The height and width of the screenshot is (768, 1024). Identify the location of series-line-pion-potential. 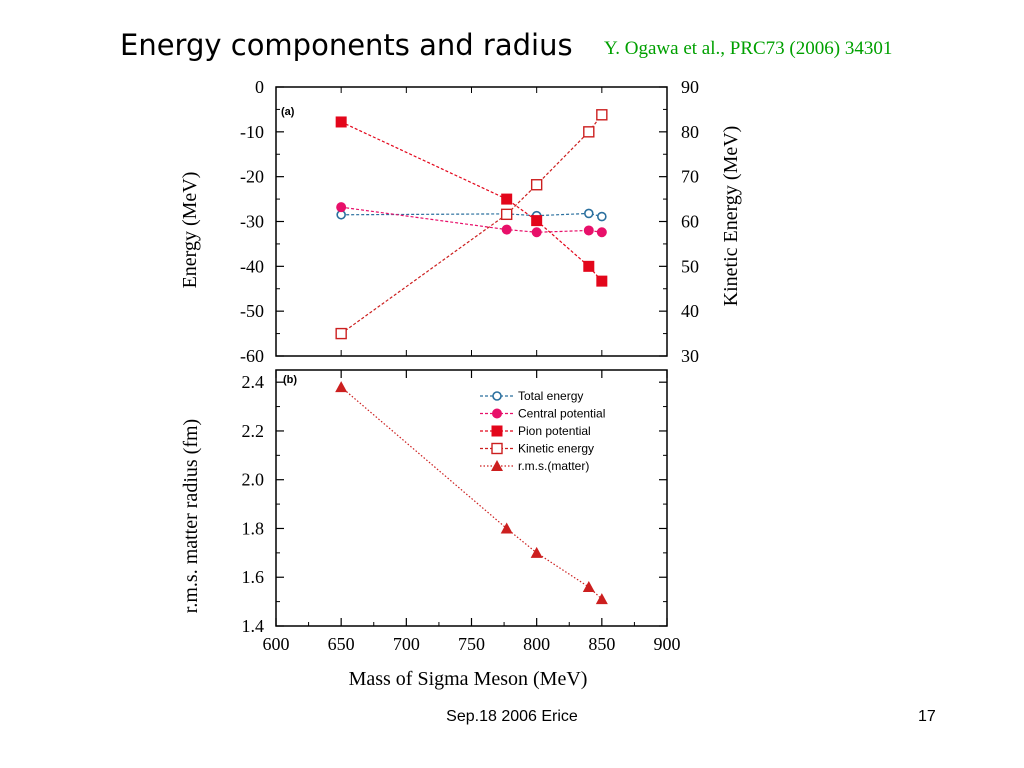
(471, 201).